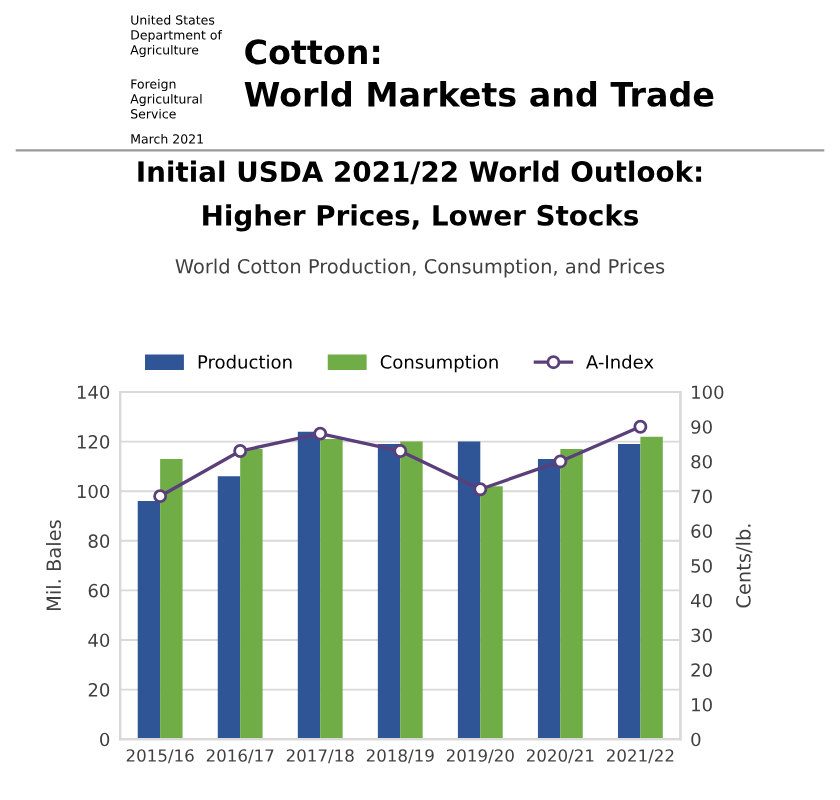  I want to click on chart-title: Initial USDA 2021/22 World Outlook: Higher Prices, Lower Stocks, so click(420, 196).